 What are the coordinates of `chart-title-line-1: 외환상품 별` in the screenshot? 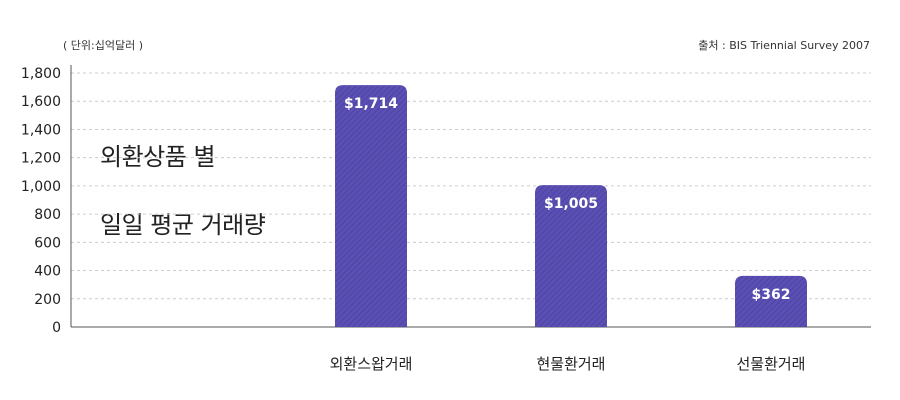 It's located at (158, 157).